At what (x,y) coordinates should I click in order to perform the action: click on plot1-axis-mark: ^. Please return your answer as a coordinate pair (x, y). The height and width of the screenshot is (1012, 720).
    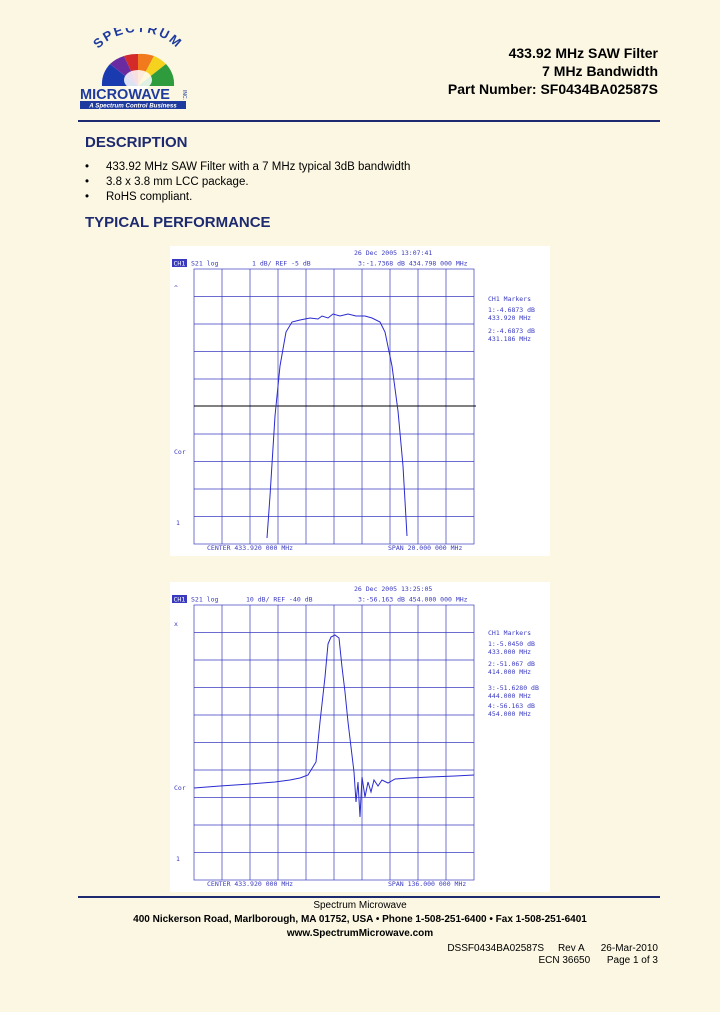
    Looking at the image, I should click on (176, 288).